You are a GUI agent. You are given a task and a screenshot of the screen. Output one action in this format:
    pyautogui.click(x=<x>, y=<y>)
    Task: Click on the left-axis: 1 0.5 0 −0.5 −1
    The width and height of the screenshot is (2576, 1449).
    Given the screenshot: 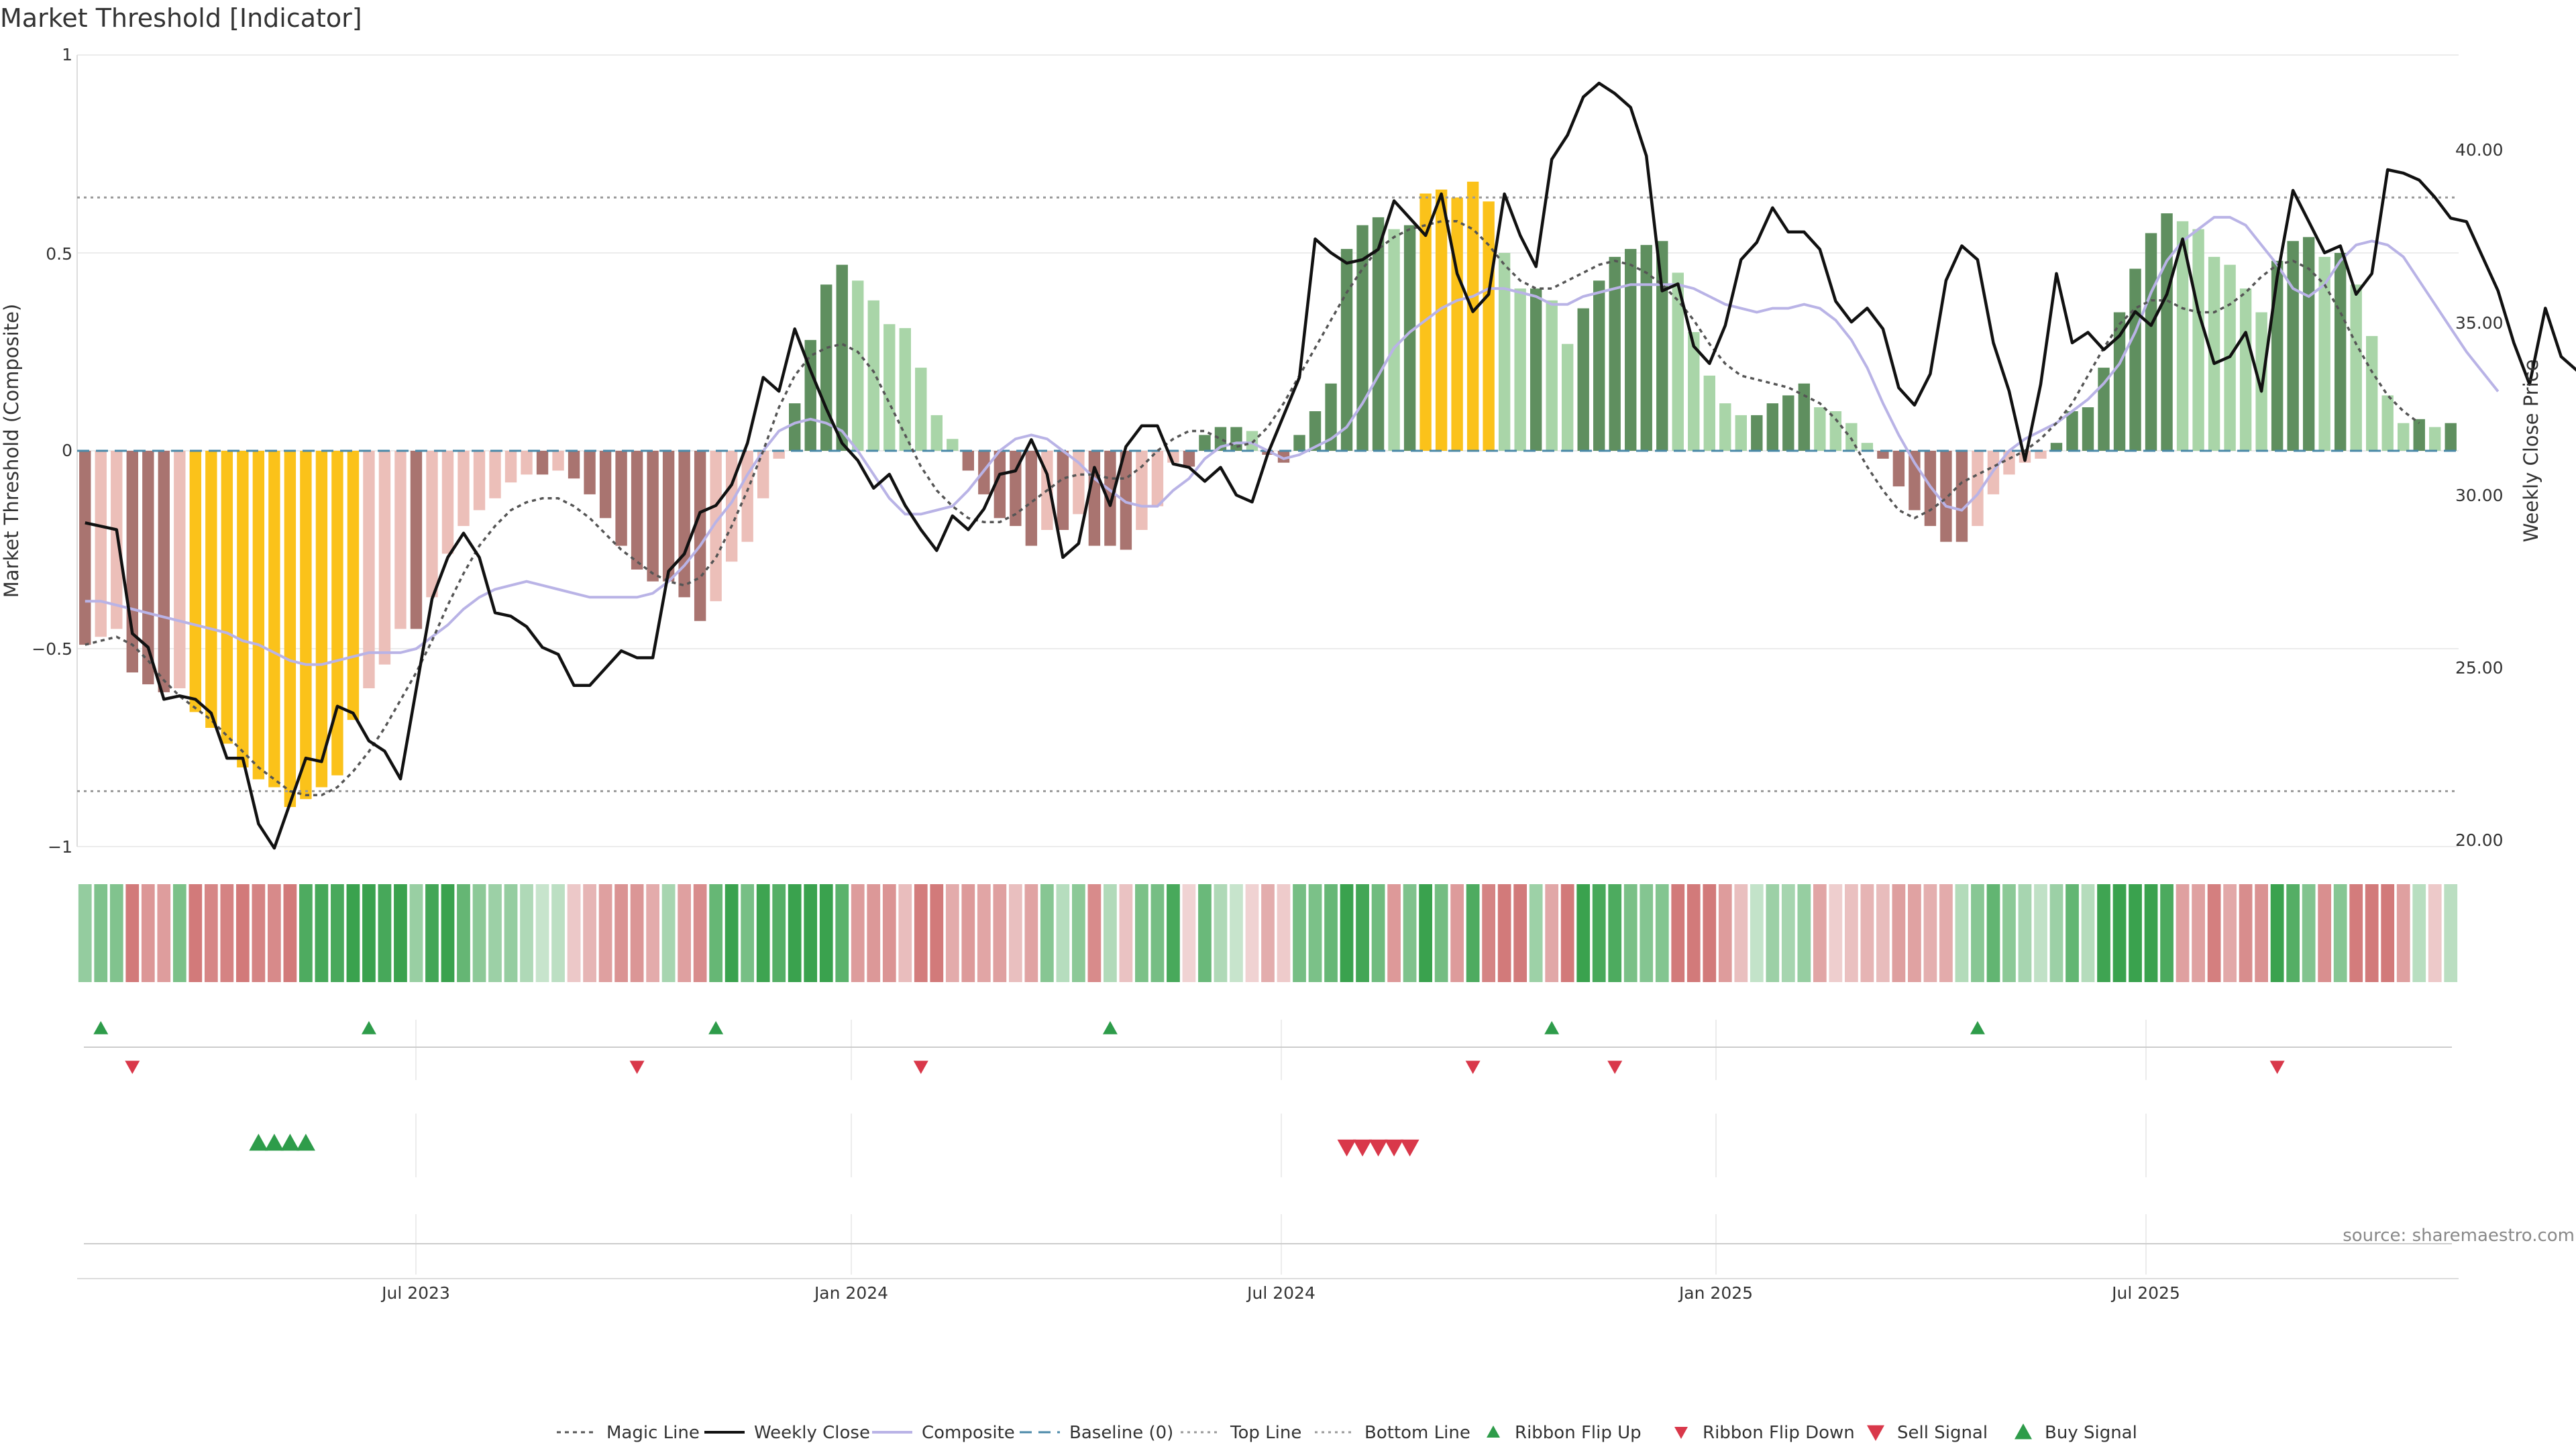 What is the action you would take?
    pyautogui.click(x=52, y=451)
    